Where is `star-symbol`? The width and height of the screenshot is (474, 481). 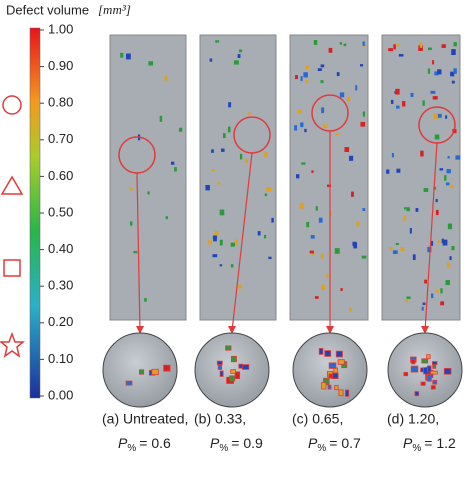 star-symbol is located at coordinates (13, 344).